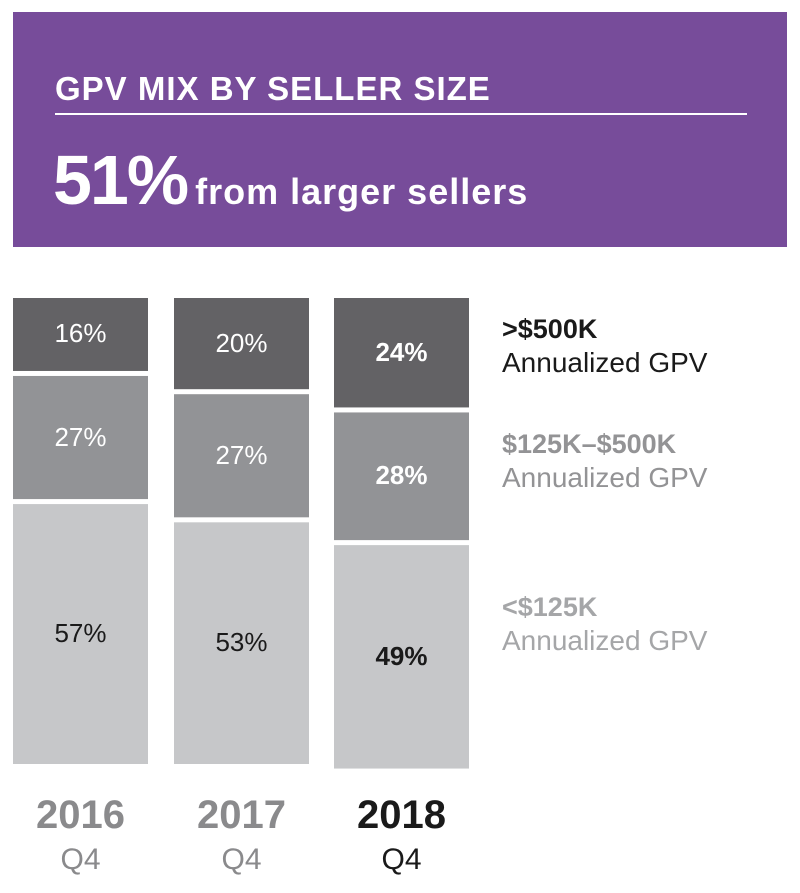 This screenshot has width=800, height=893. What do you see at coordinates (362, 191) in the screenshot?
I see `headline-text: from larger sellers` at bounding box center [362, 191].